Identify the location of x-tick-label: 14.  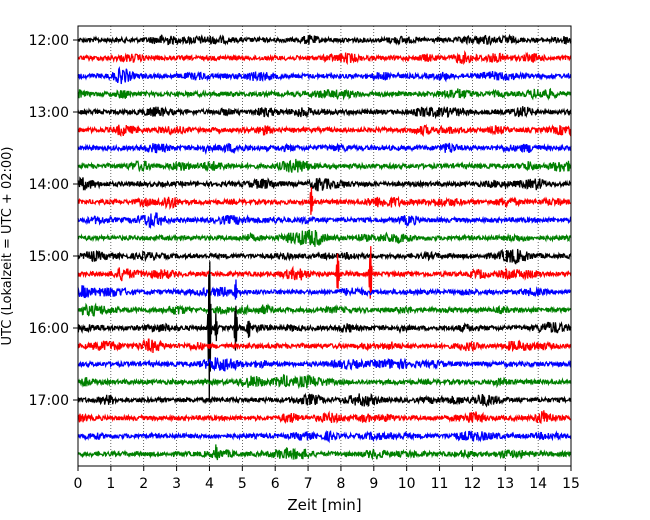
(538, 484).